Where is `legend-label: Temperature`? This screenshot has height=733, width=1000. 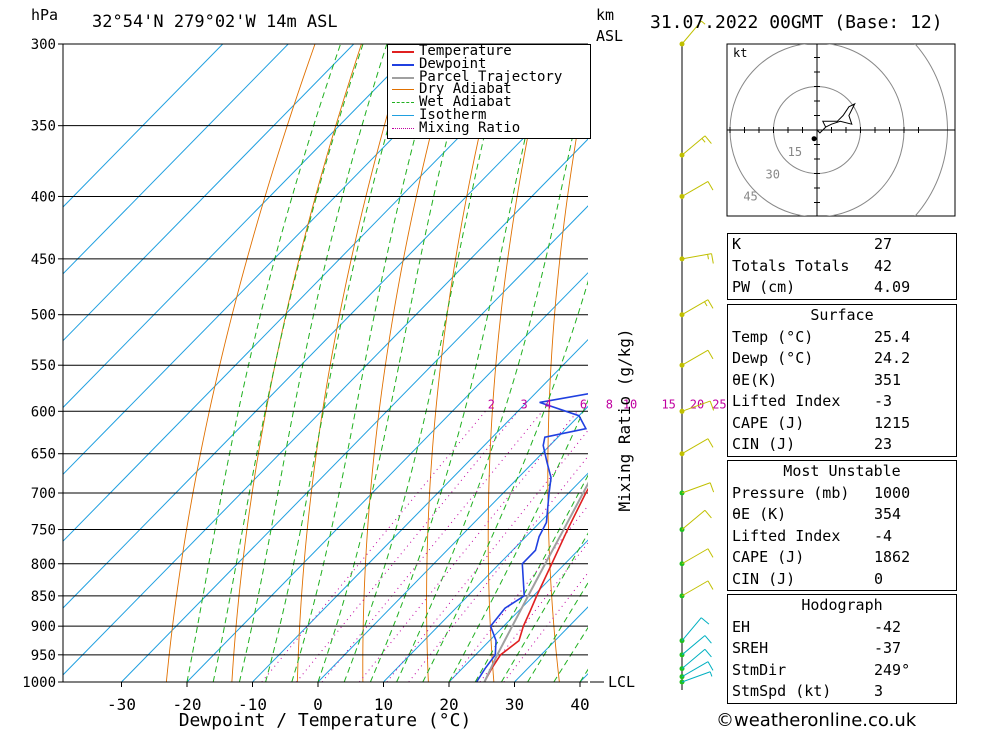
legend-label: Temperature is located at coordinates (465, 51).